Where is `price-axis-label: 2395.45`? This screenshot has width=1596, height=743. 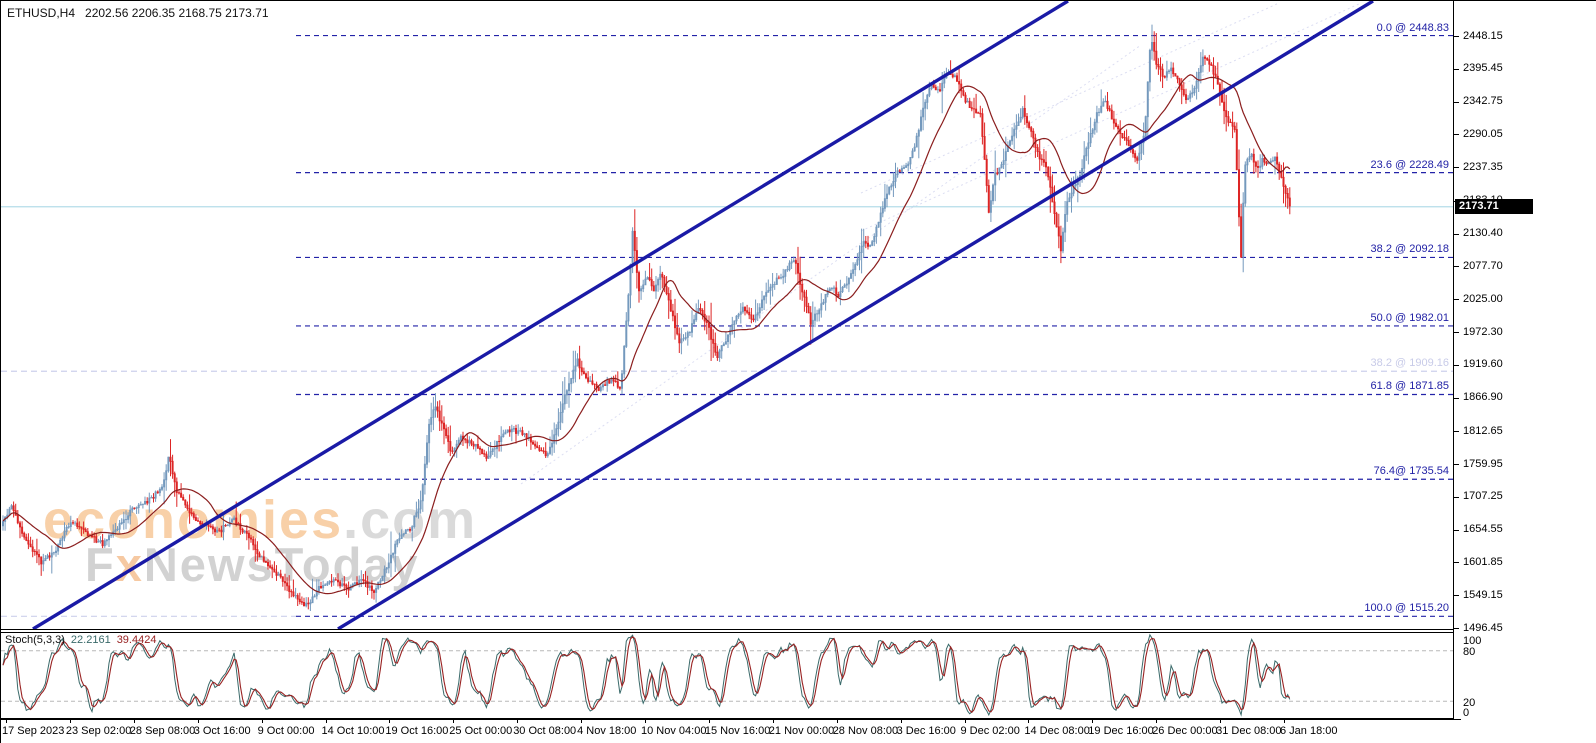
price-axis-label: 2395.45 is located at coordinates (1483, 68).